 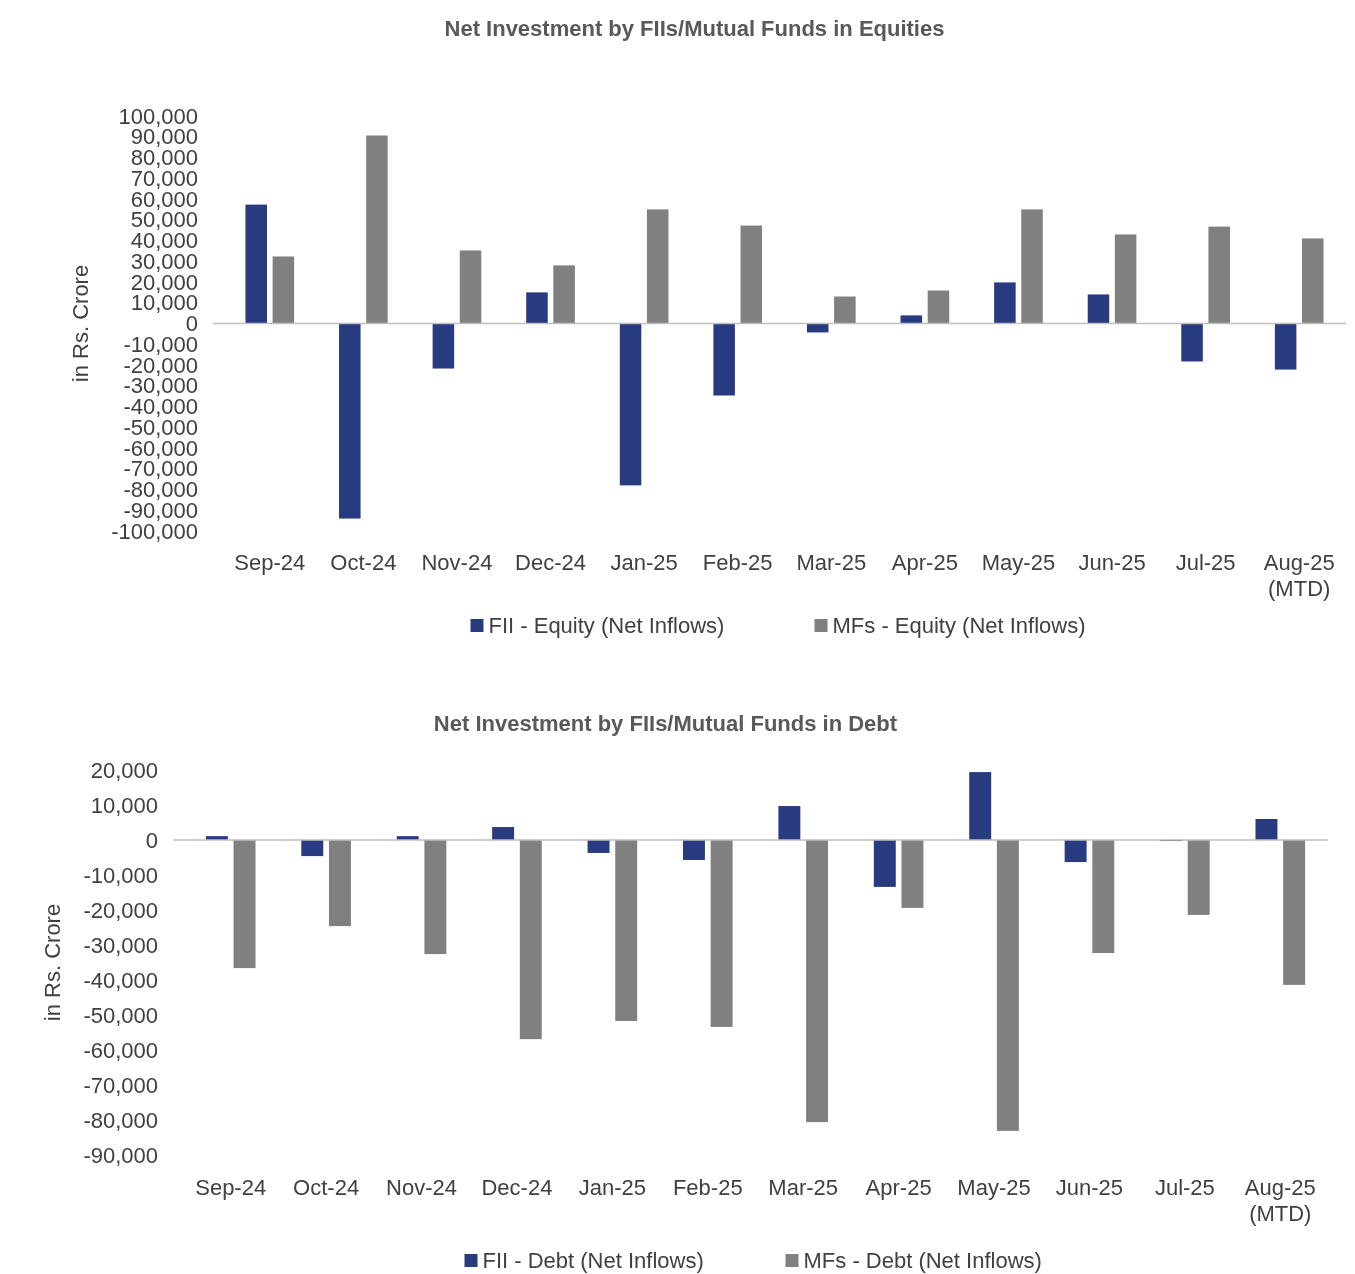 I want to click on legend-label: MFs - Equity (Net Inflows), so click(x=959, y=625).